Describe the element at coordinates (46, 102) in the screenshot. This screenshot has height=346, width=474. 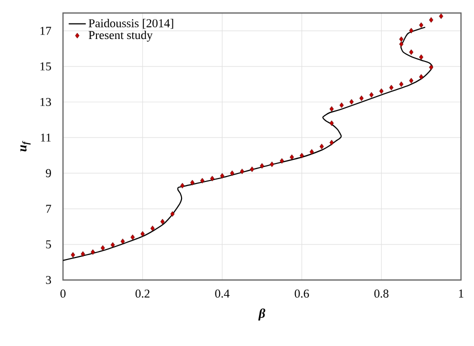
I see `y-tick-label: 13` at that location.